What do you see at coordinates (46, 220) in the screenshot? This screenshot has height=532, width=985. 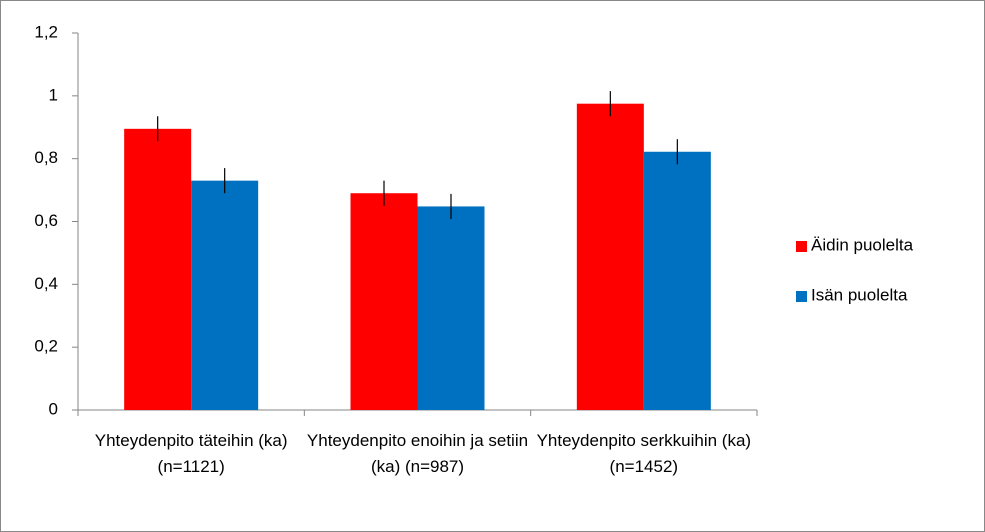 I see `y-tick-label: 0,6` at bounding box center [46, 220].